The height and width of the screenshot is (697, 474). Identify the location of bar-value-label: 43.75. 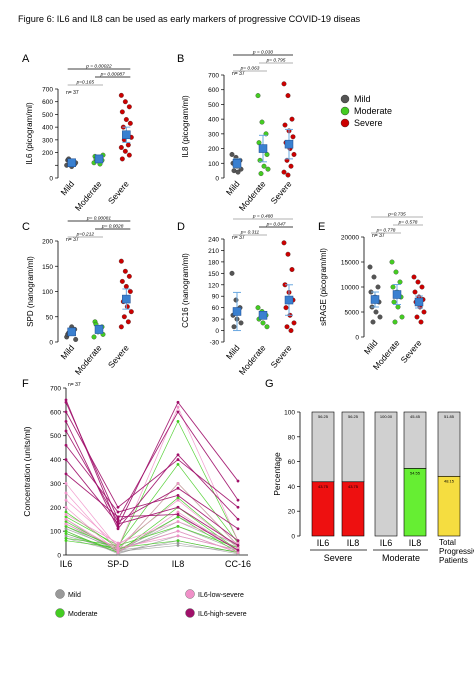
(323, 486).